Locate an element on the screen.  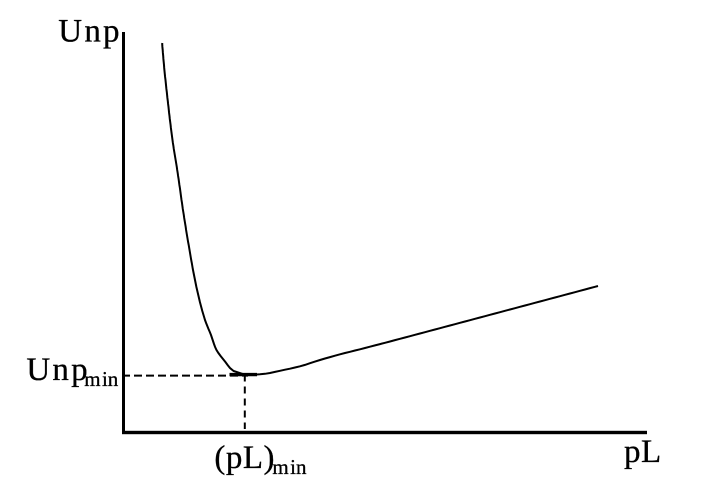
svg-text: pL is located at coordinates (643, 452).